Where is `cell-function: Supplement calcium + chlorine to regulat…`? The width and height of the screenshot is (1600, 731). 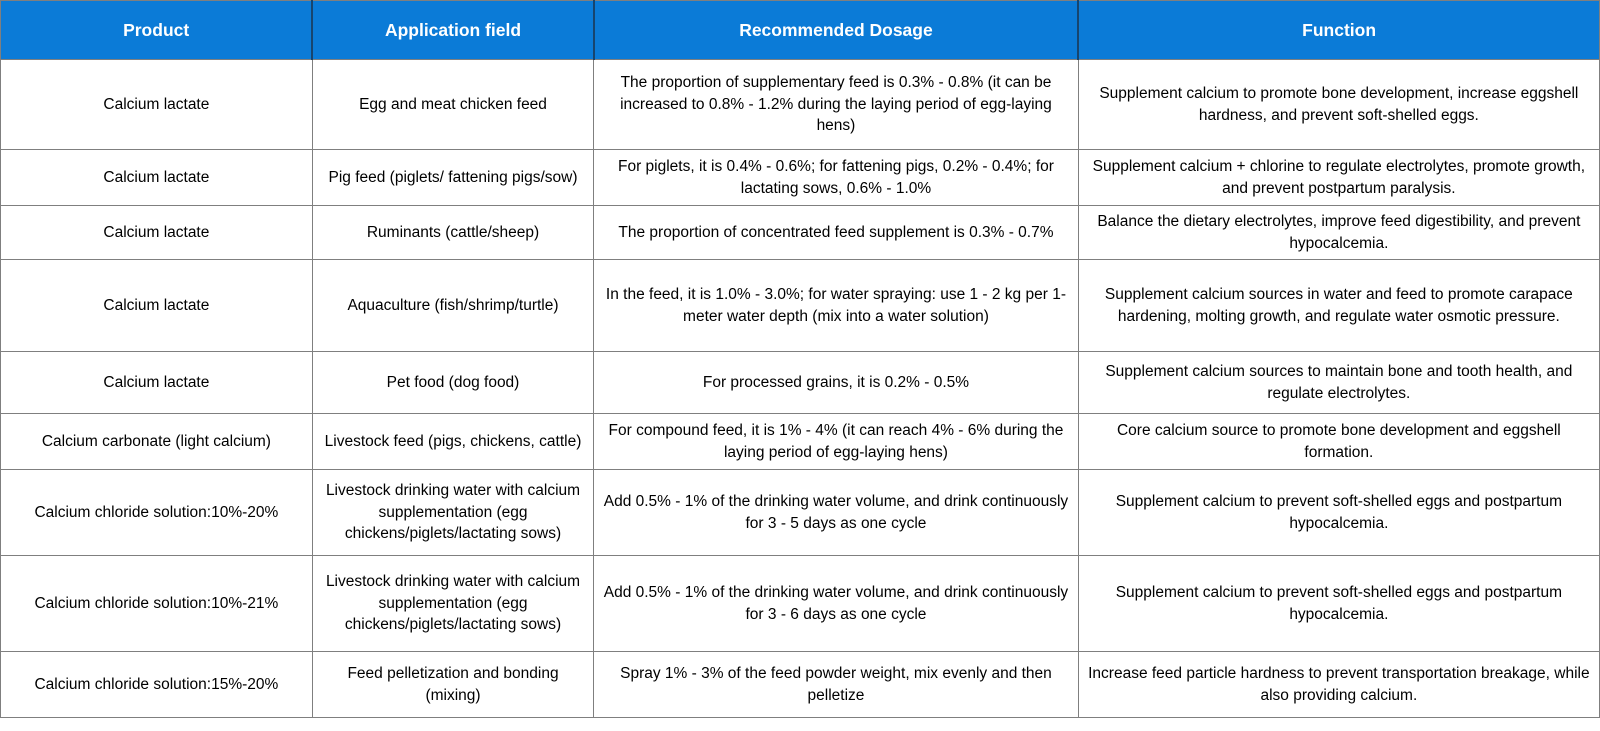 cell-function: Supplement calcium + chlorine to regulat… is located at coordinates (1338, 177).